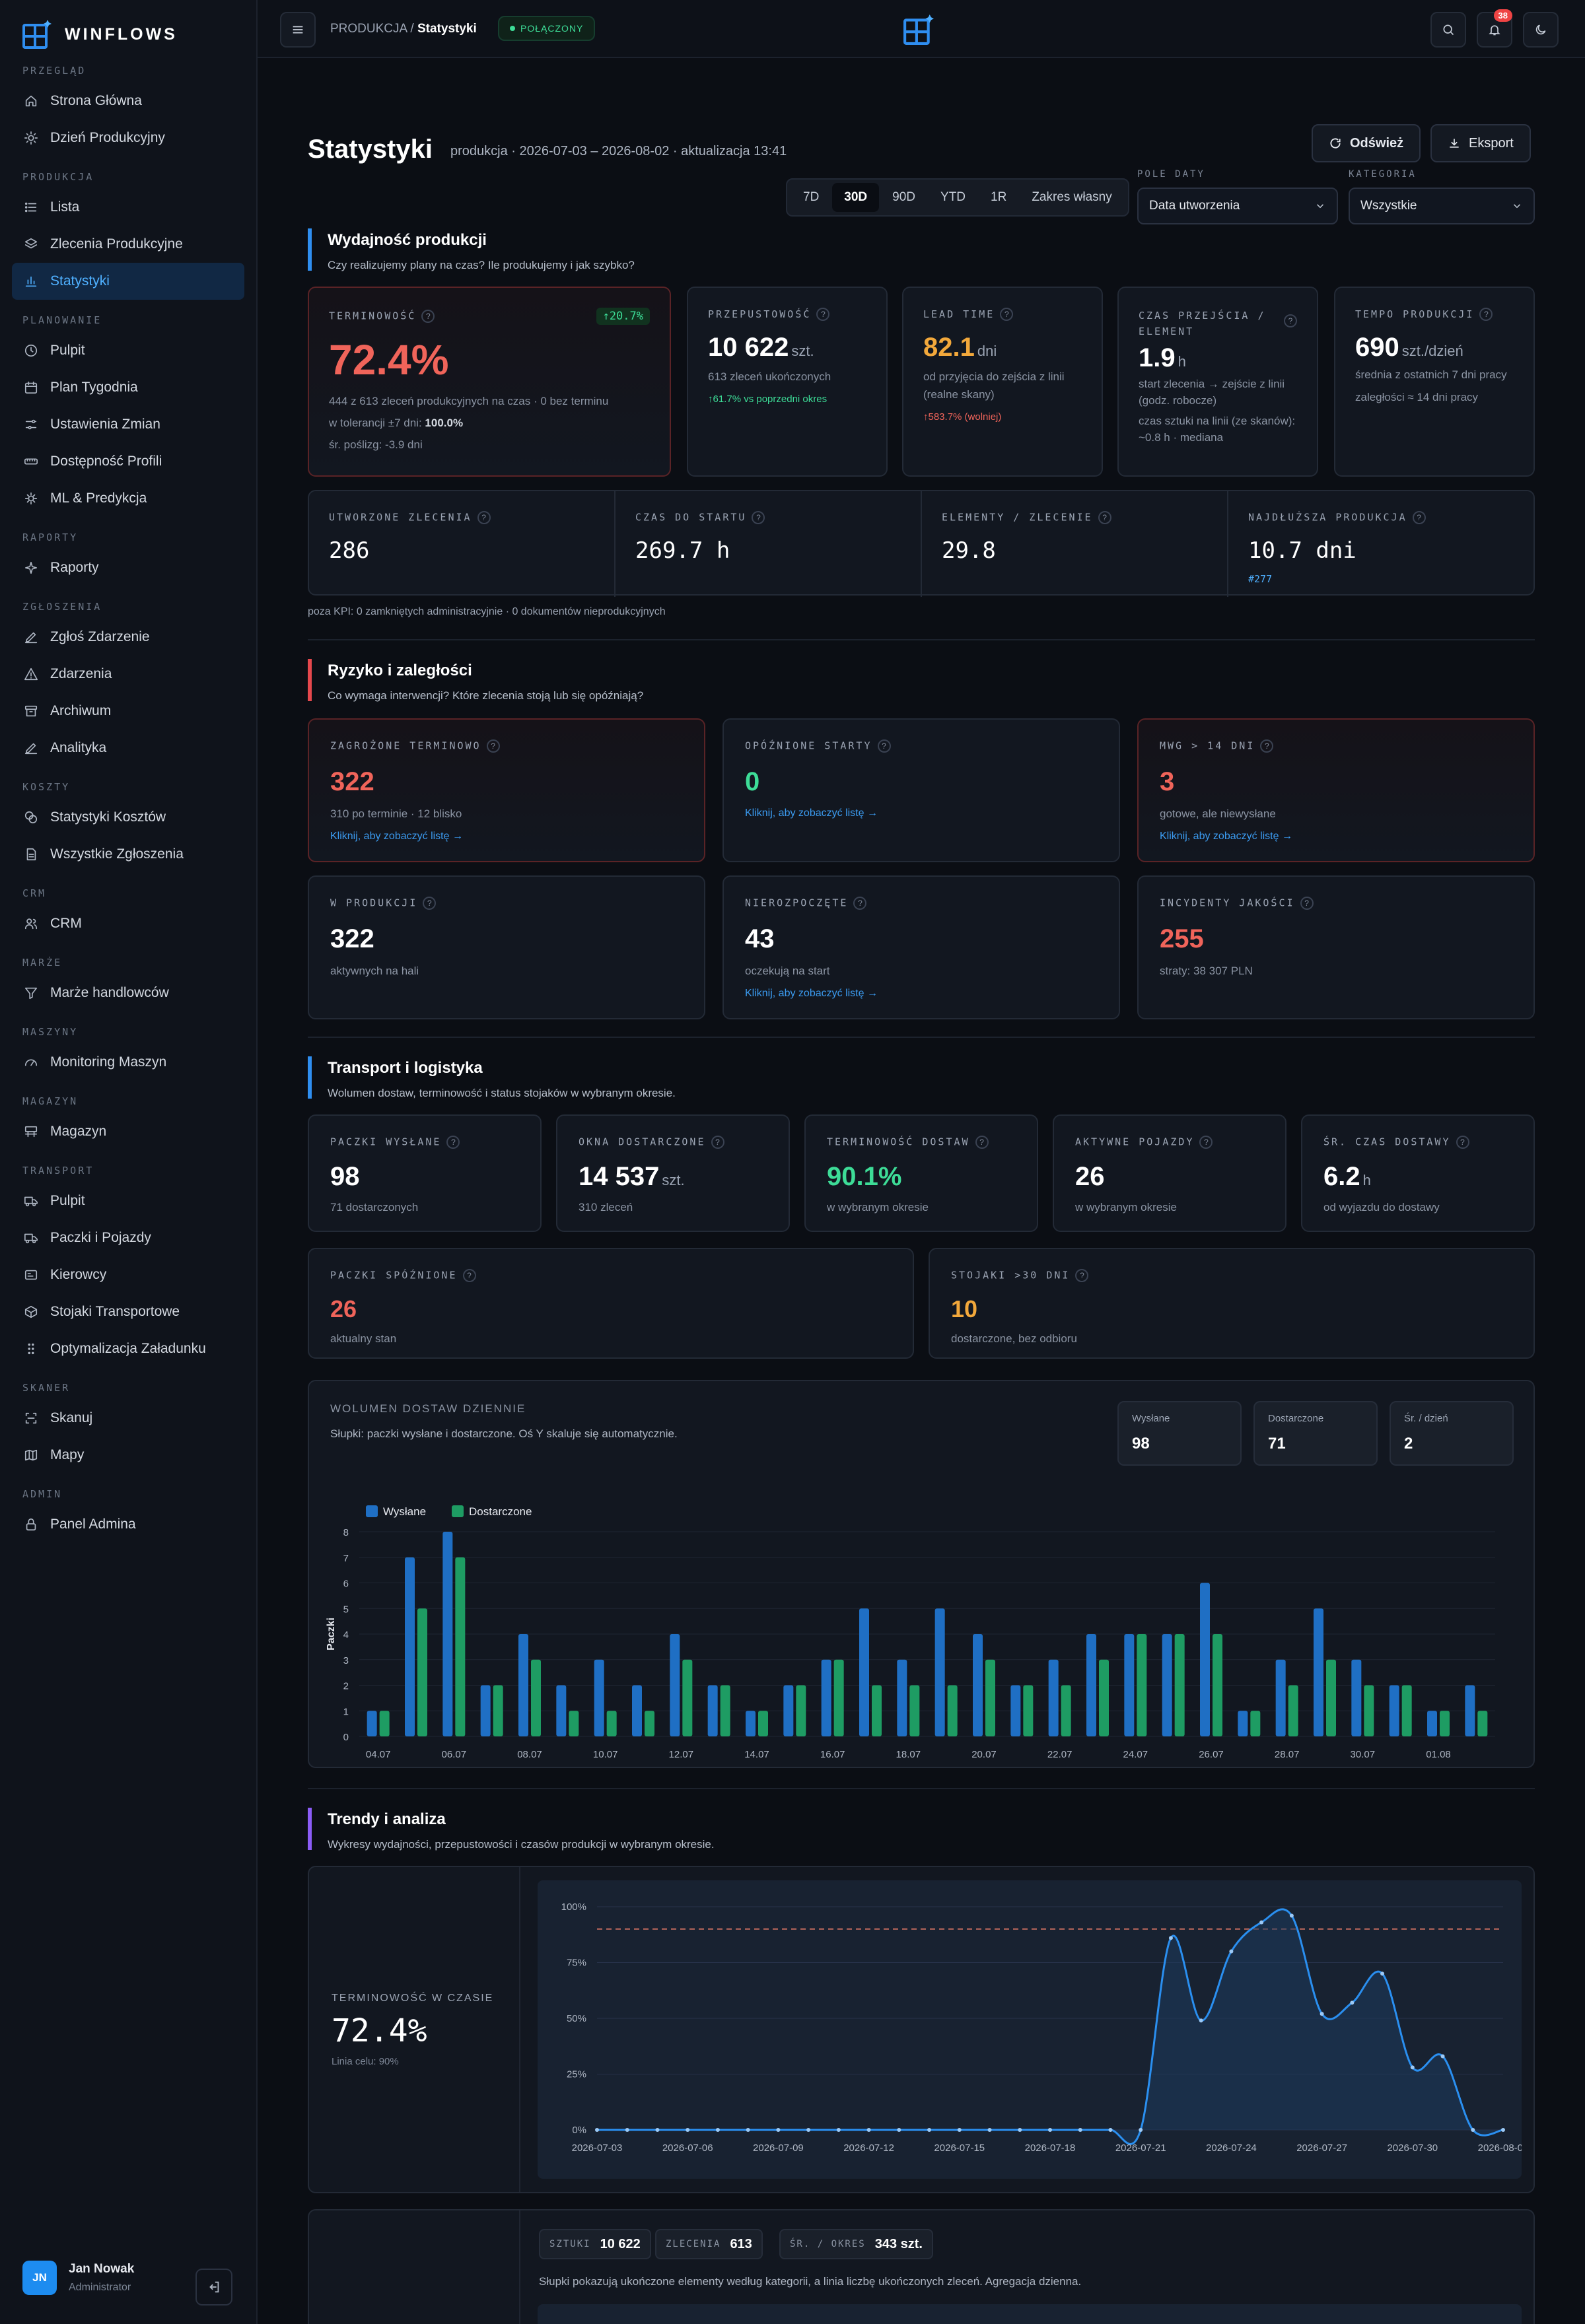  I want to click on range-option: 7D, so click(811, 197).